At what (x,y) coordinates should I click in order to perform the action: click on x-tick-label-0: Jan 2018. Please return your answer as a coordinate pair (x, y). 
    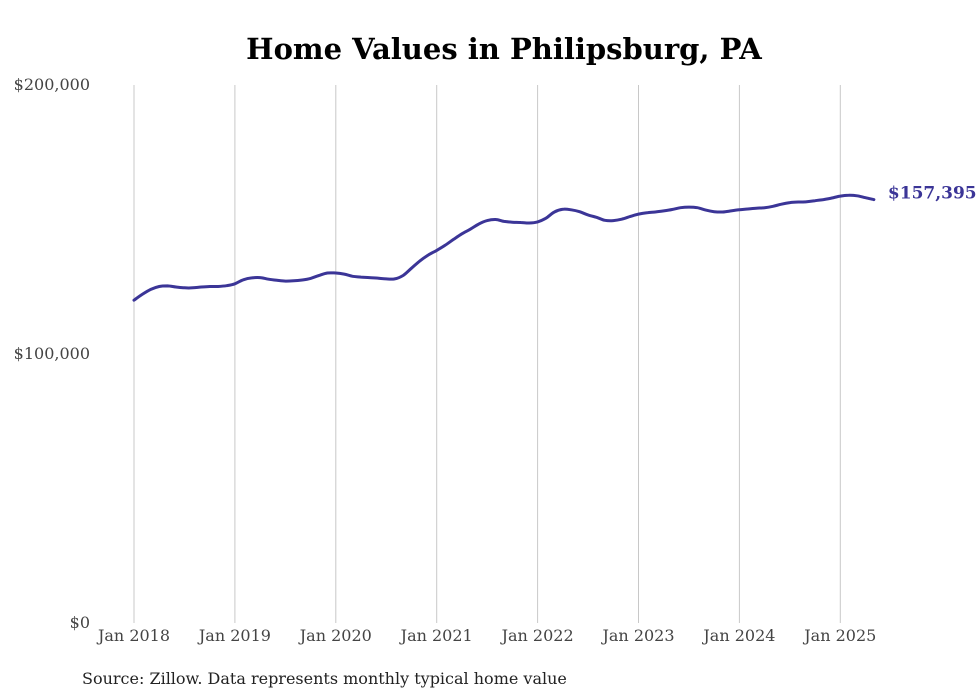
    Looking at the image, I should click on (133, 635).